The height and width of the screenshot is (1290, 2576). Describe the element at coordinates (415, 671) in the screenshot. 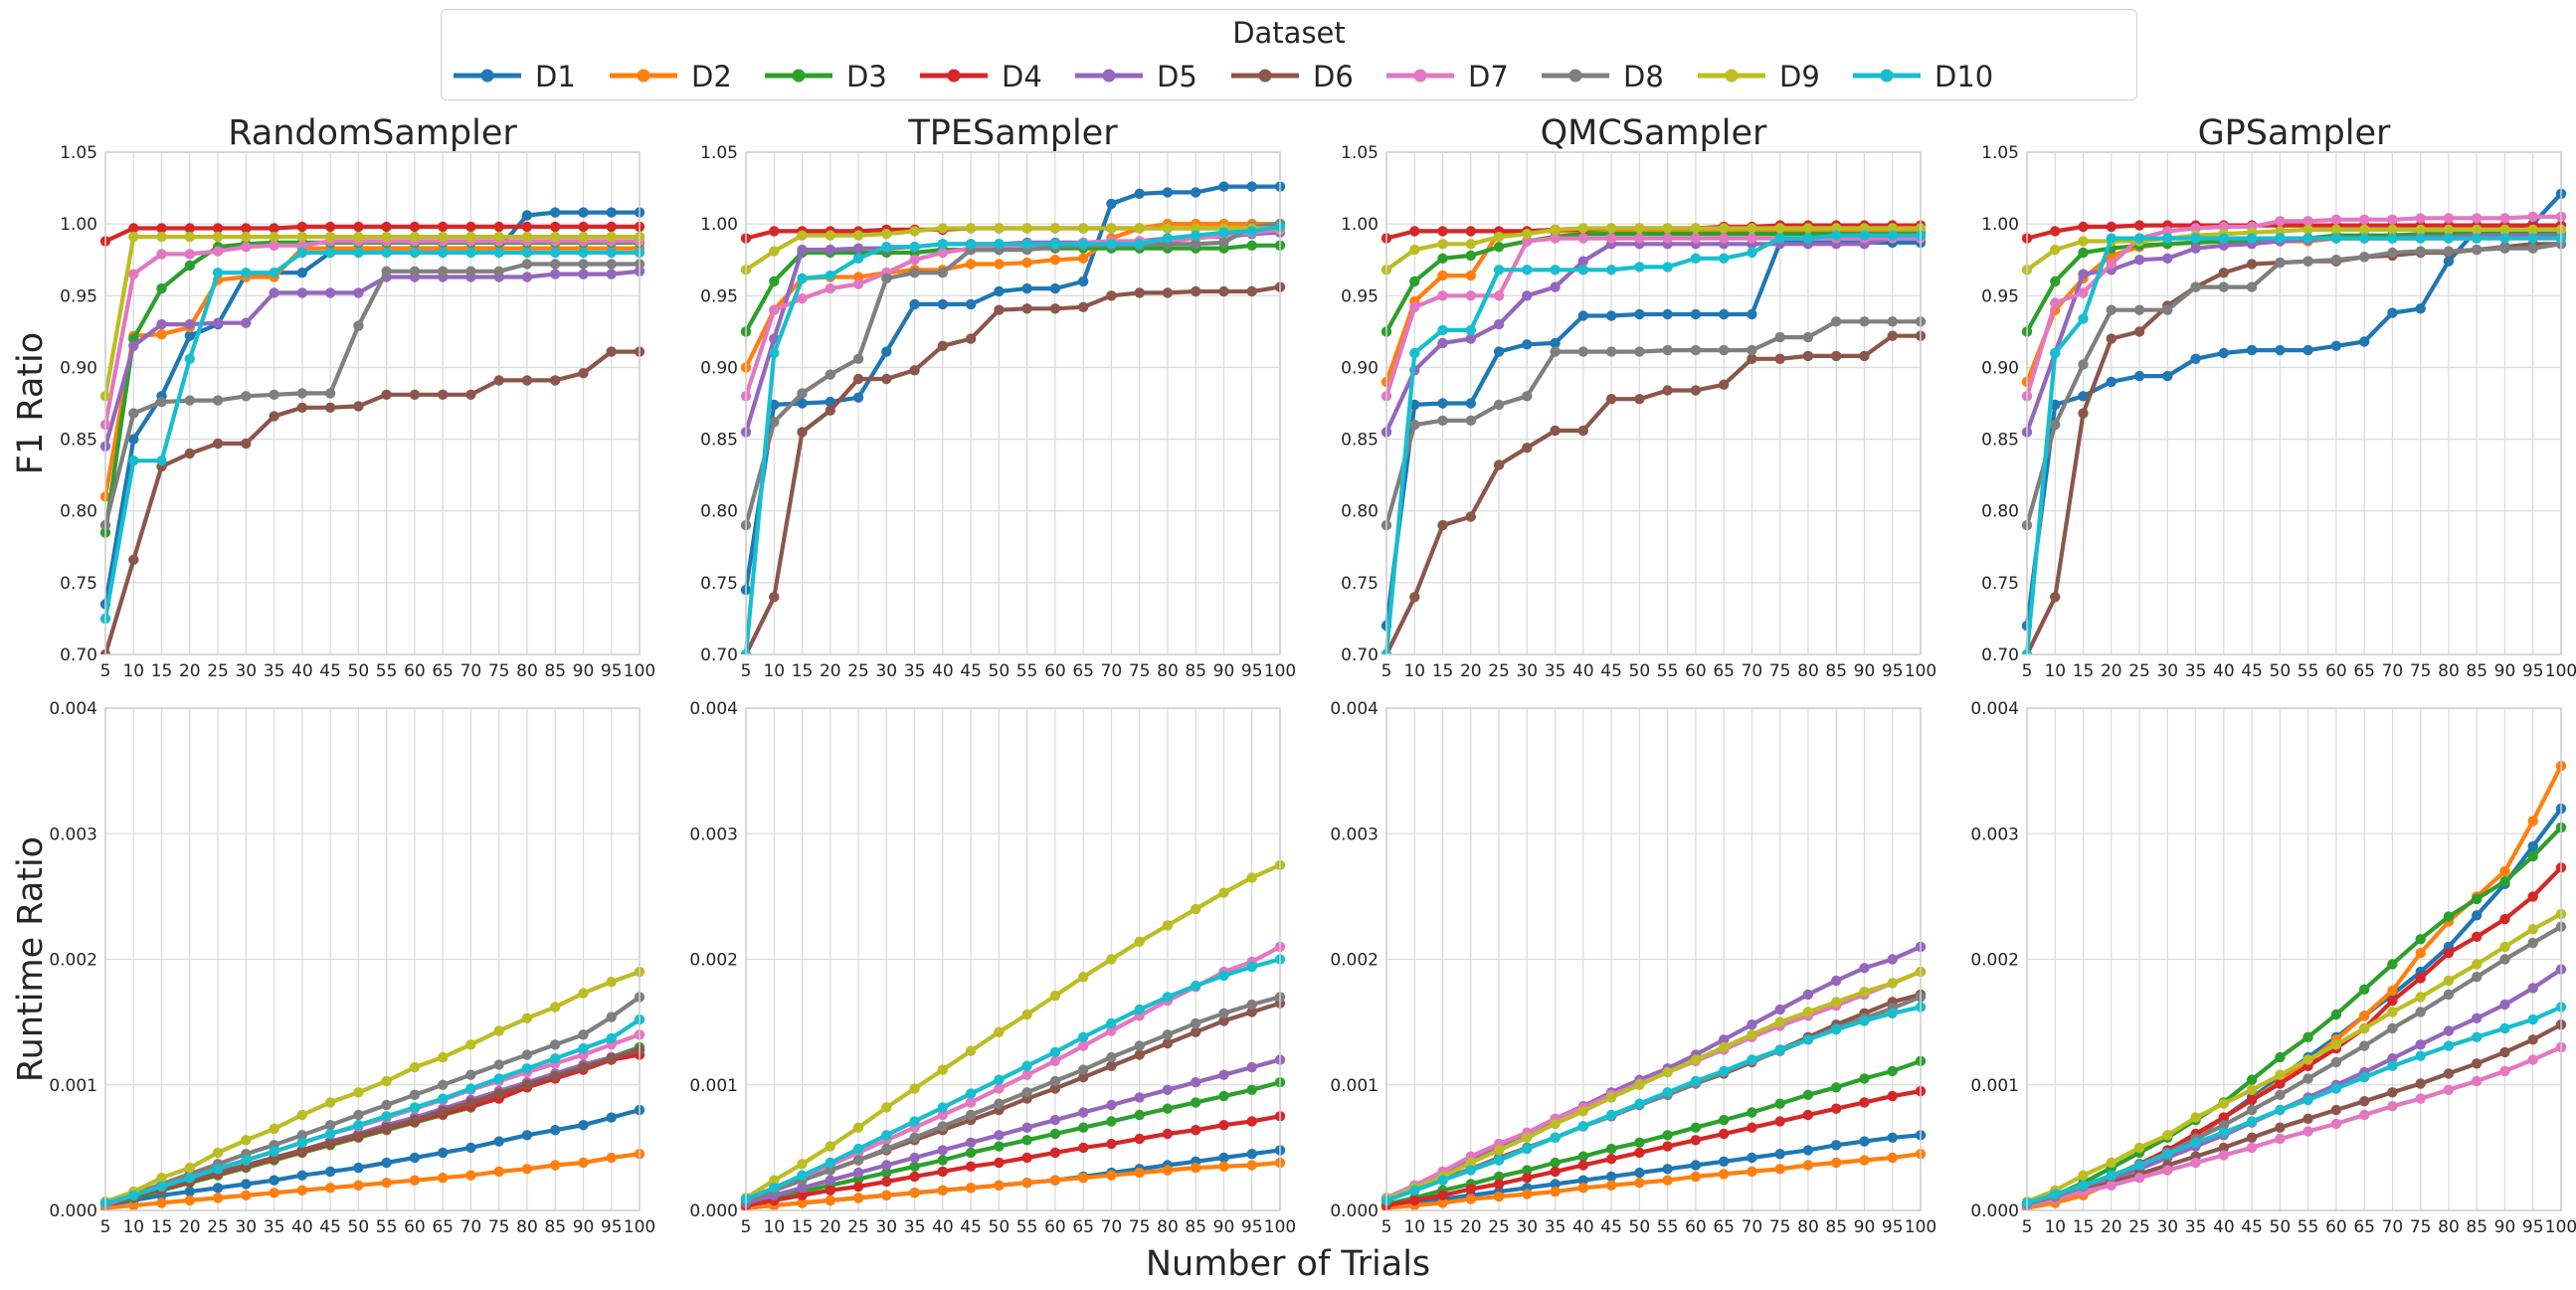

I see `x-tick-label: 60` at that location.